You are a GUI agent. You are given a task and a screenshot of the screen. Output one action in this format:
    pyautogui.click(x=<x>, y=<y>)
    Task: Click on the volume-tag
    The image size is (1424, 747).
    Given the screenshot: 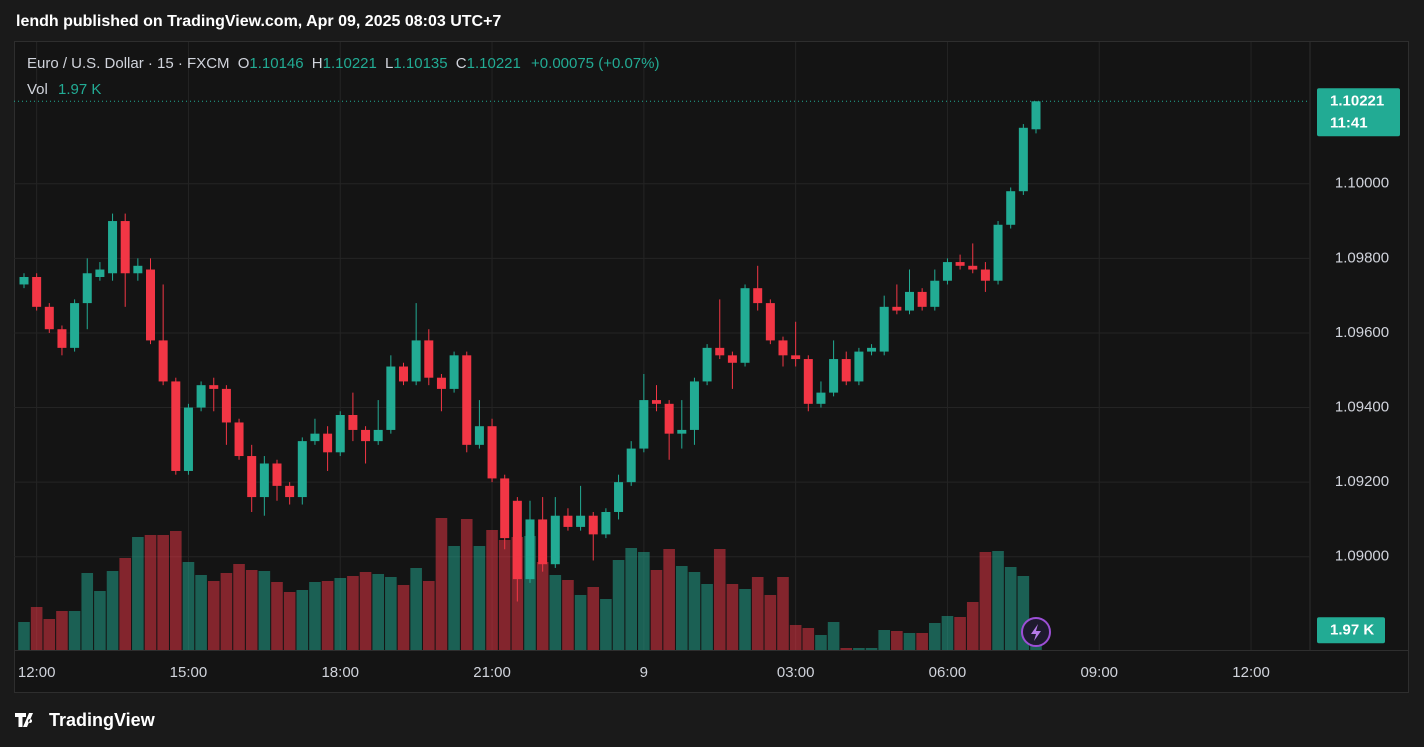 What is the action you would take?
    pyautogui.click(x=1351, y=630)
    